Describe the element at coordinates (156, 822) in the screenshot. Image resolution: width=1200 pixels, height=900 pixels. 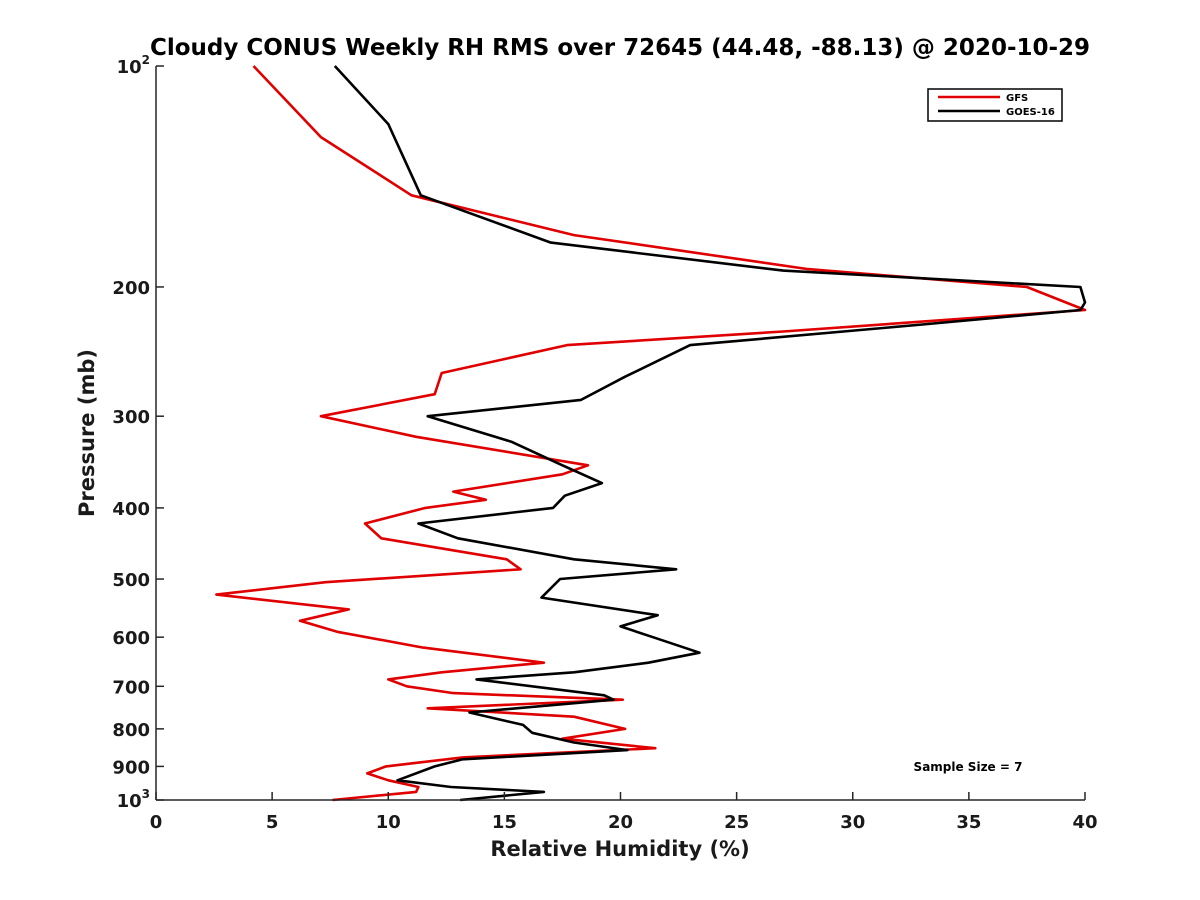
I see `x-tick-label: 0` at that location.